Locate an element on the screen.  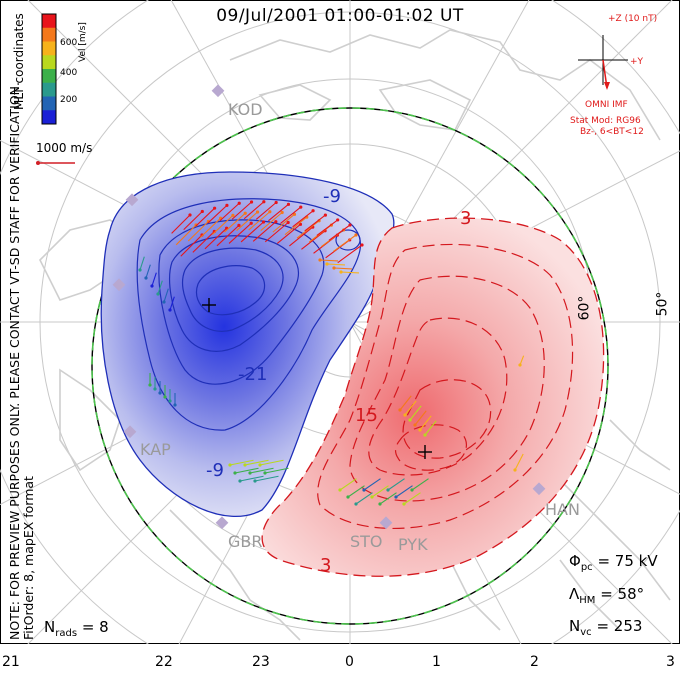
positive-contour-core is located at coordinates (430, 447).